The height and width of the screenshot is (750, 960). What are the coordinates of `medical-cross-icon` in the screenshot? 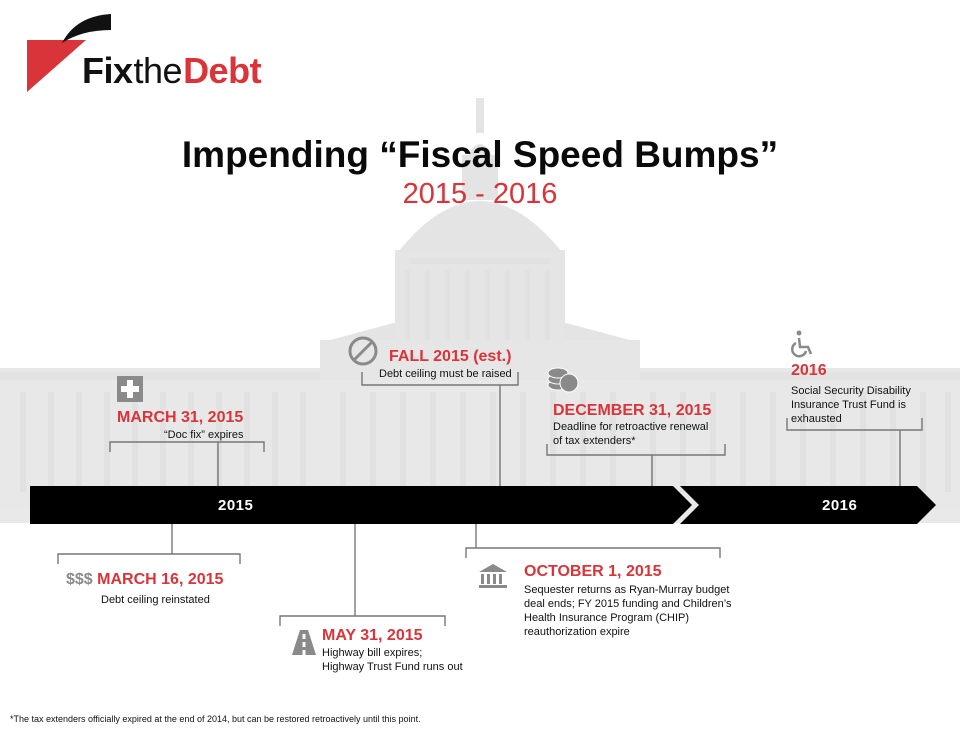 It's located at (130, 389).